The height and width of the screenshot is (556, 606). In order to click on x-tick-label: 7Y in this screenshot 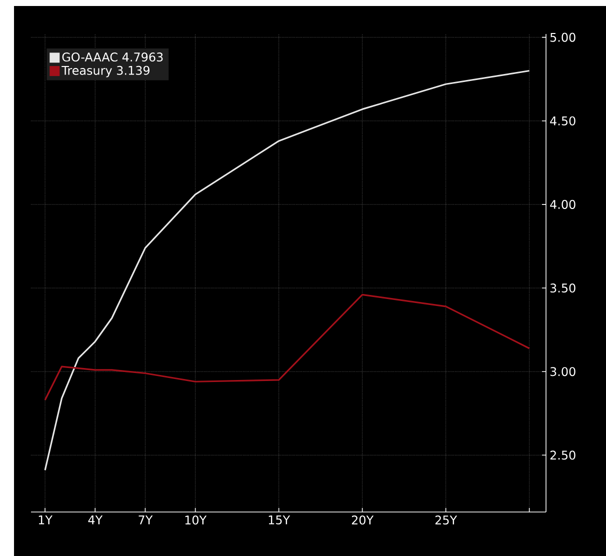, I will do `click(145, 520)`.